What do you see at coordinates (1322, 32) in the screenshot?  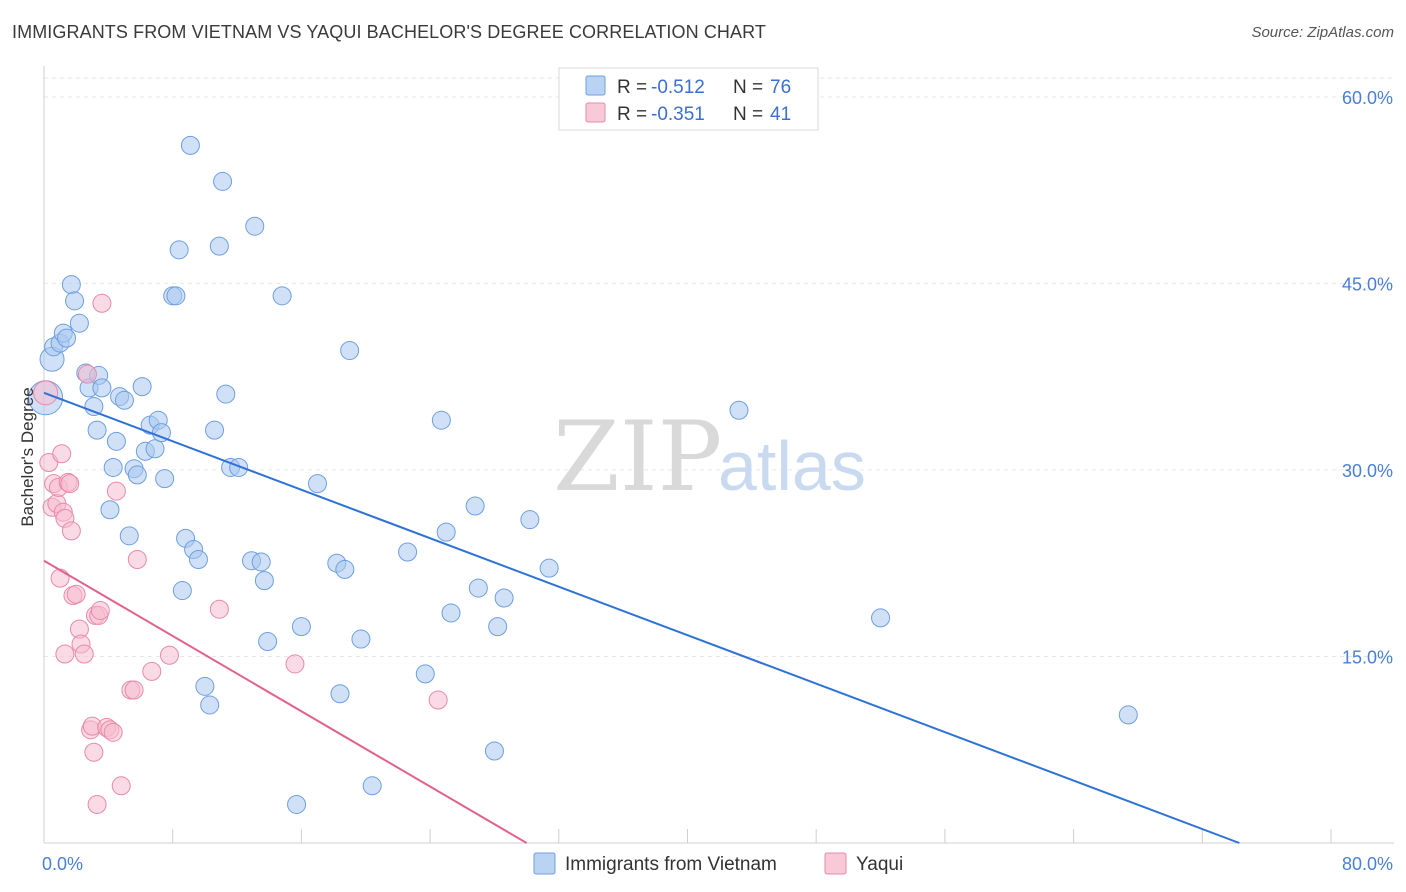 I see `source-label: Source: ZipAtlas.com` at bounding box center [1322, 32].